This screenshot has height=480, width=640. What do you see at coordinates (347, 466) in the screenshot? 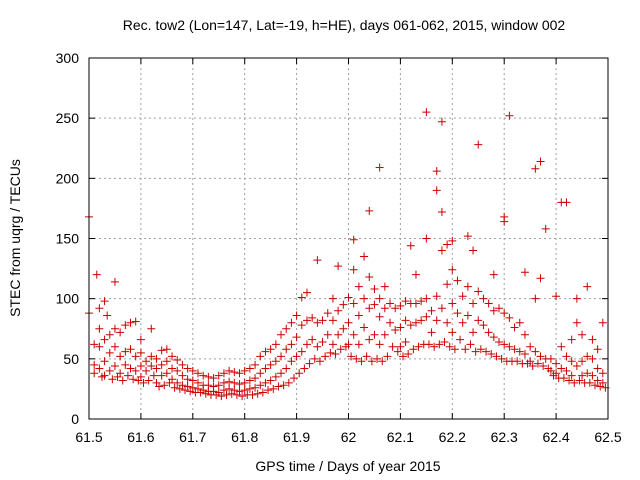
I see `x-axis-label: GPS time / Days of year 2015` at bounding box center [347, 466].